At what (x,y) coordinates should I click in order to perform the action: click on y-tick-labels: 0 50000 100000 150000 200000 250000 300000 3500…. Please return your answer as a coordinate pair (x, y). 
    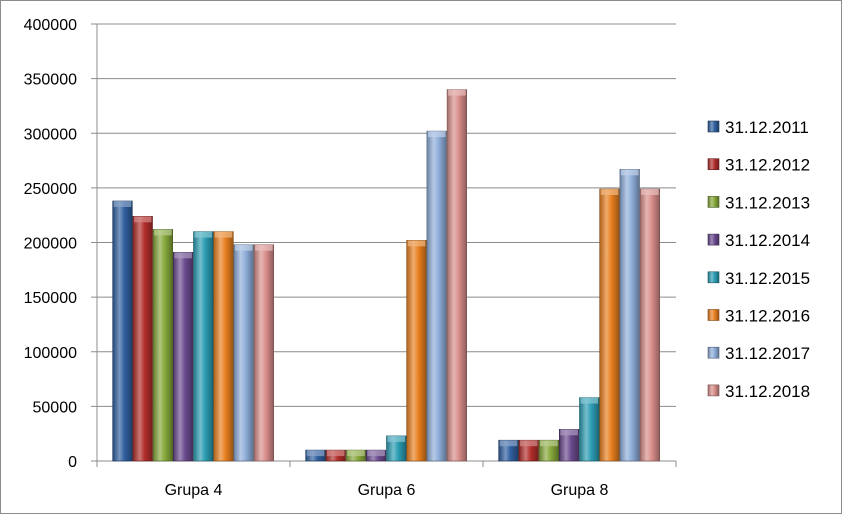
    Looking at the image, I should click on (50, 244).